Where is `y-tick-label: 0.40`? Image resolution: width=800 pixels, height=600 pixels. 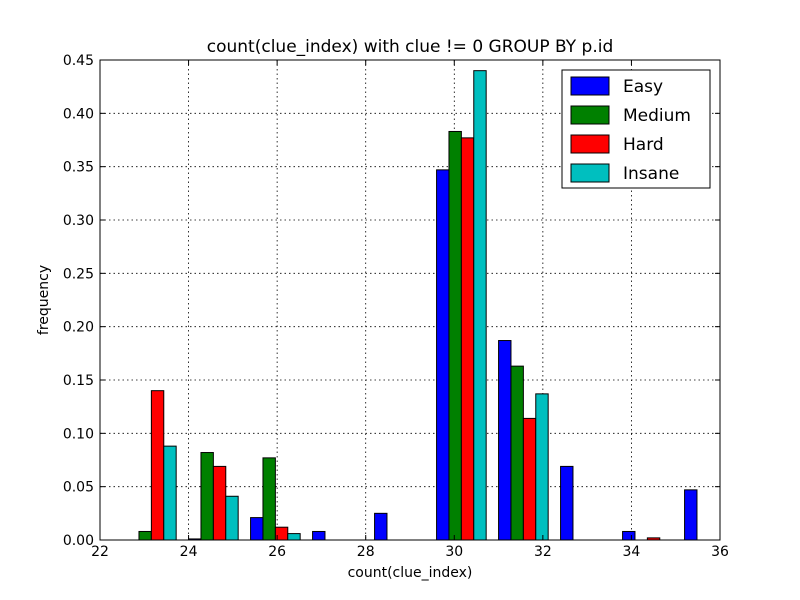
y-tick-label: 0.40 is located at coordinates (78, 114).